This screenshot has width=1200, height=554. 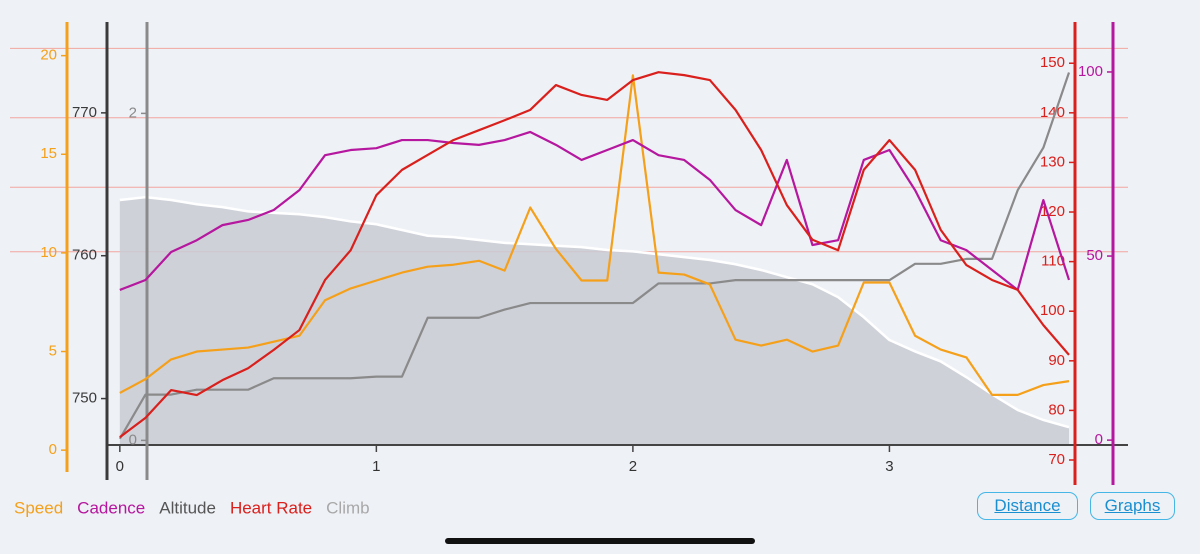 I want to click on y-tick-label: 760, so click(x=84, y=255).